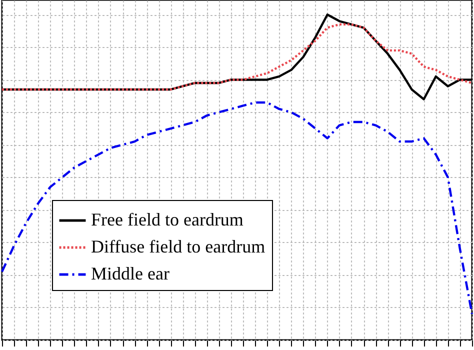  Describe the element at coordinates (167, 220) in the screenshot. I see `legend-label: Free field to eardrum` at that location.